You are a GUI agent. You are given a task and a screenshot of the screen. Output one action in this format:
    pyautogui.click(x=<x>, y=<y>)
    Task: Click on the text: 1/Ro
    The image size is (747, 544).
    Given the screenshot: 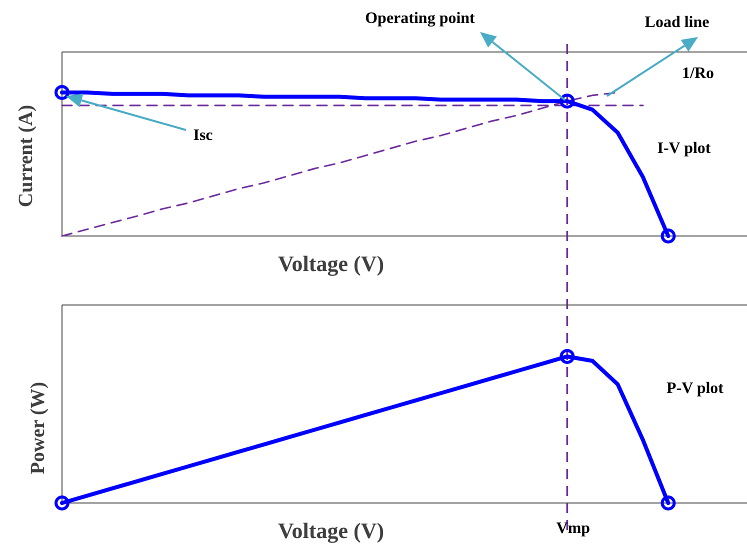 What is the action you would take?
    pyautogui.click(x=698, y=73)
    